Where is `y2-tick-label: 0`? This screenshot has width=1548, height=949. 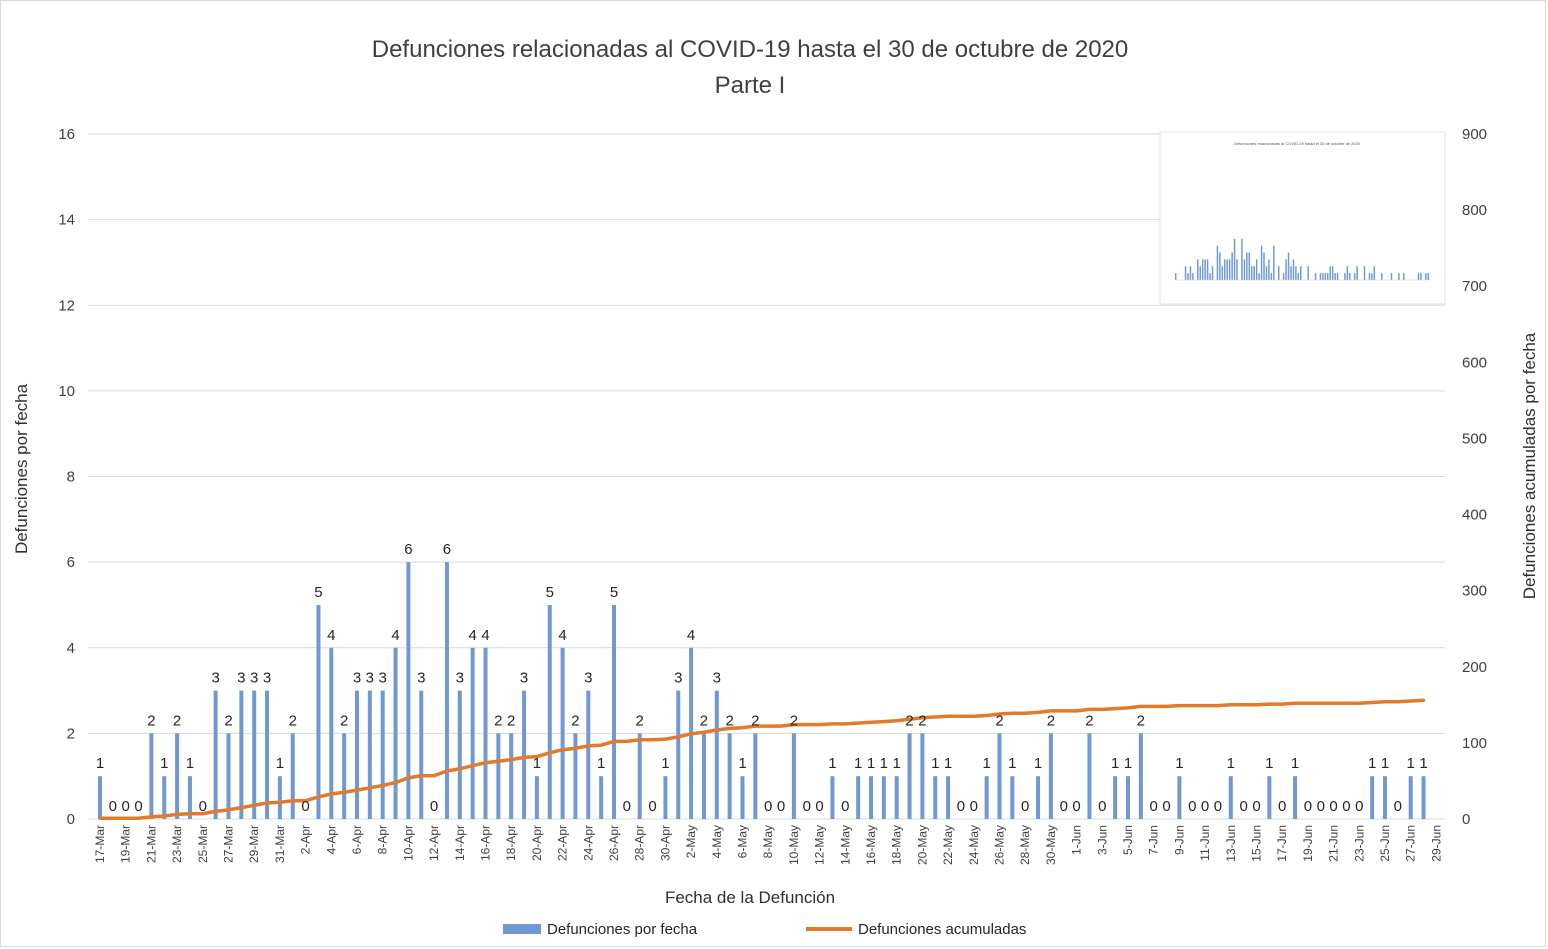 y2-tick-label: 0 is located at coordinates (1466, 819).